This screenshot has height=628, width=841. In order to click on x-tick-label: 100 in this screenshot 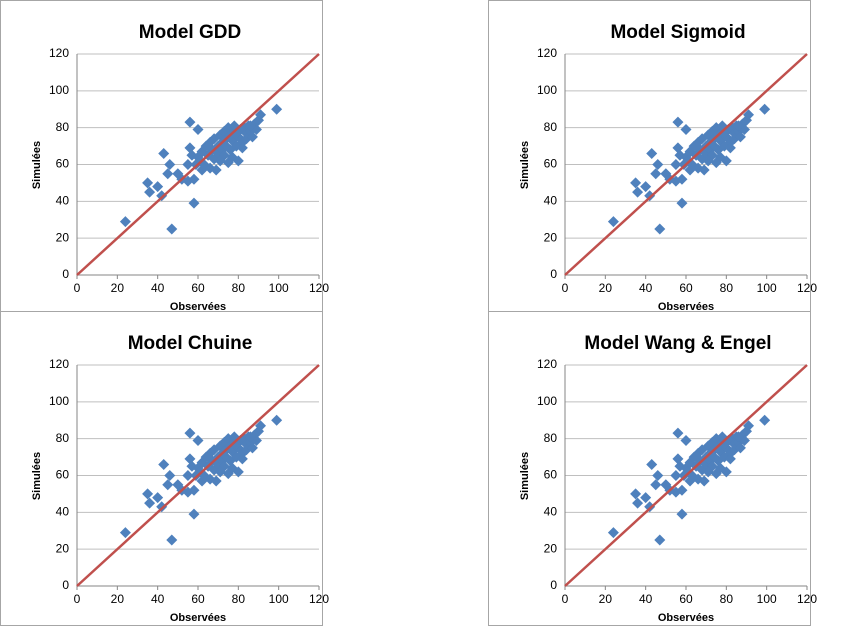, I will do `click(767, 599)`.